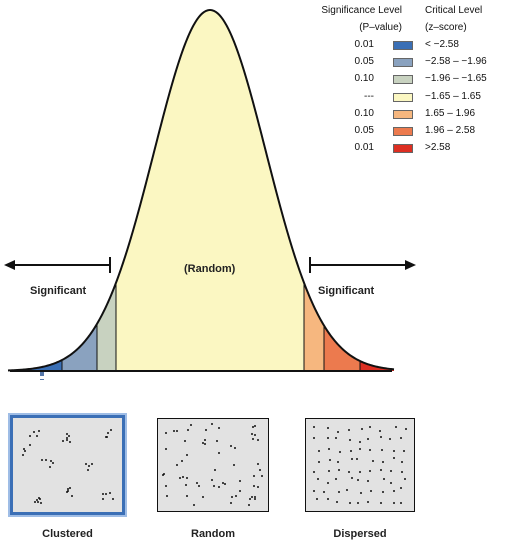 The image size is (512, 550). What do you see at coordinates (210, 269) in the screenshot?
I see `random-label: (Random)` at bounding box center [210, 269].